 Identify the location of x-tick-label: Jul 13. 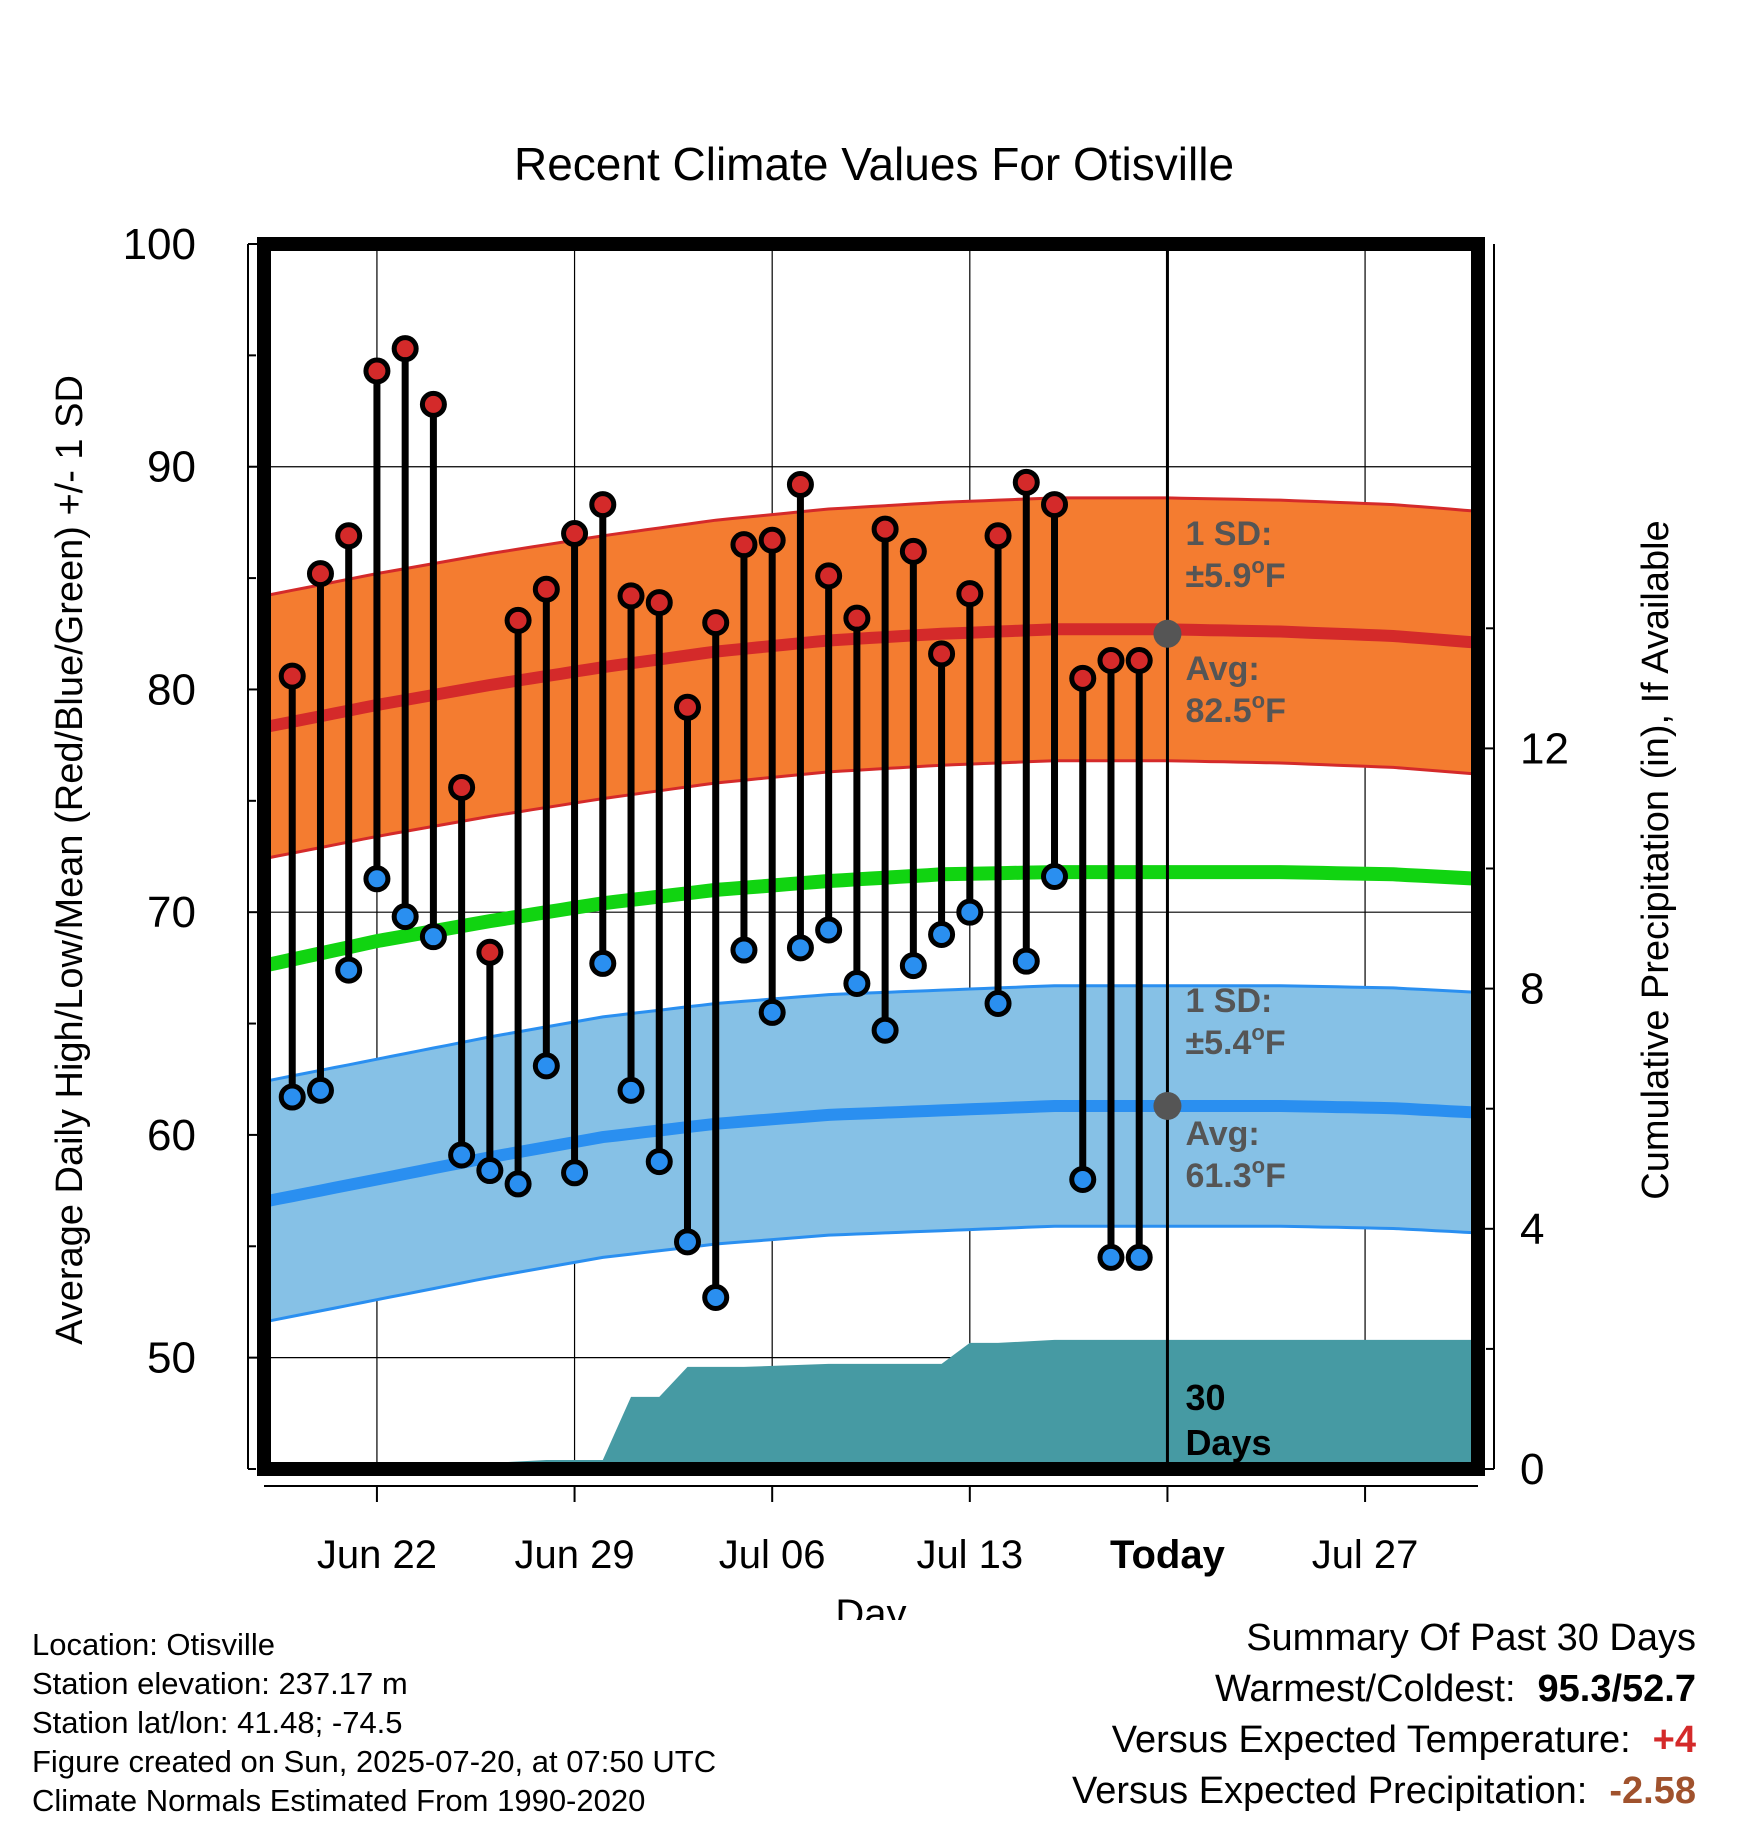
(969, 1555).